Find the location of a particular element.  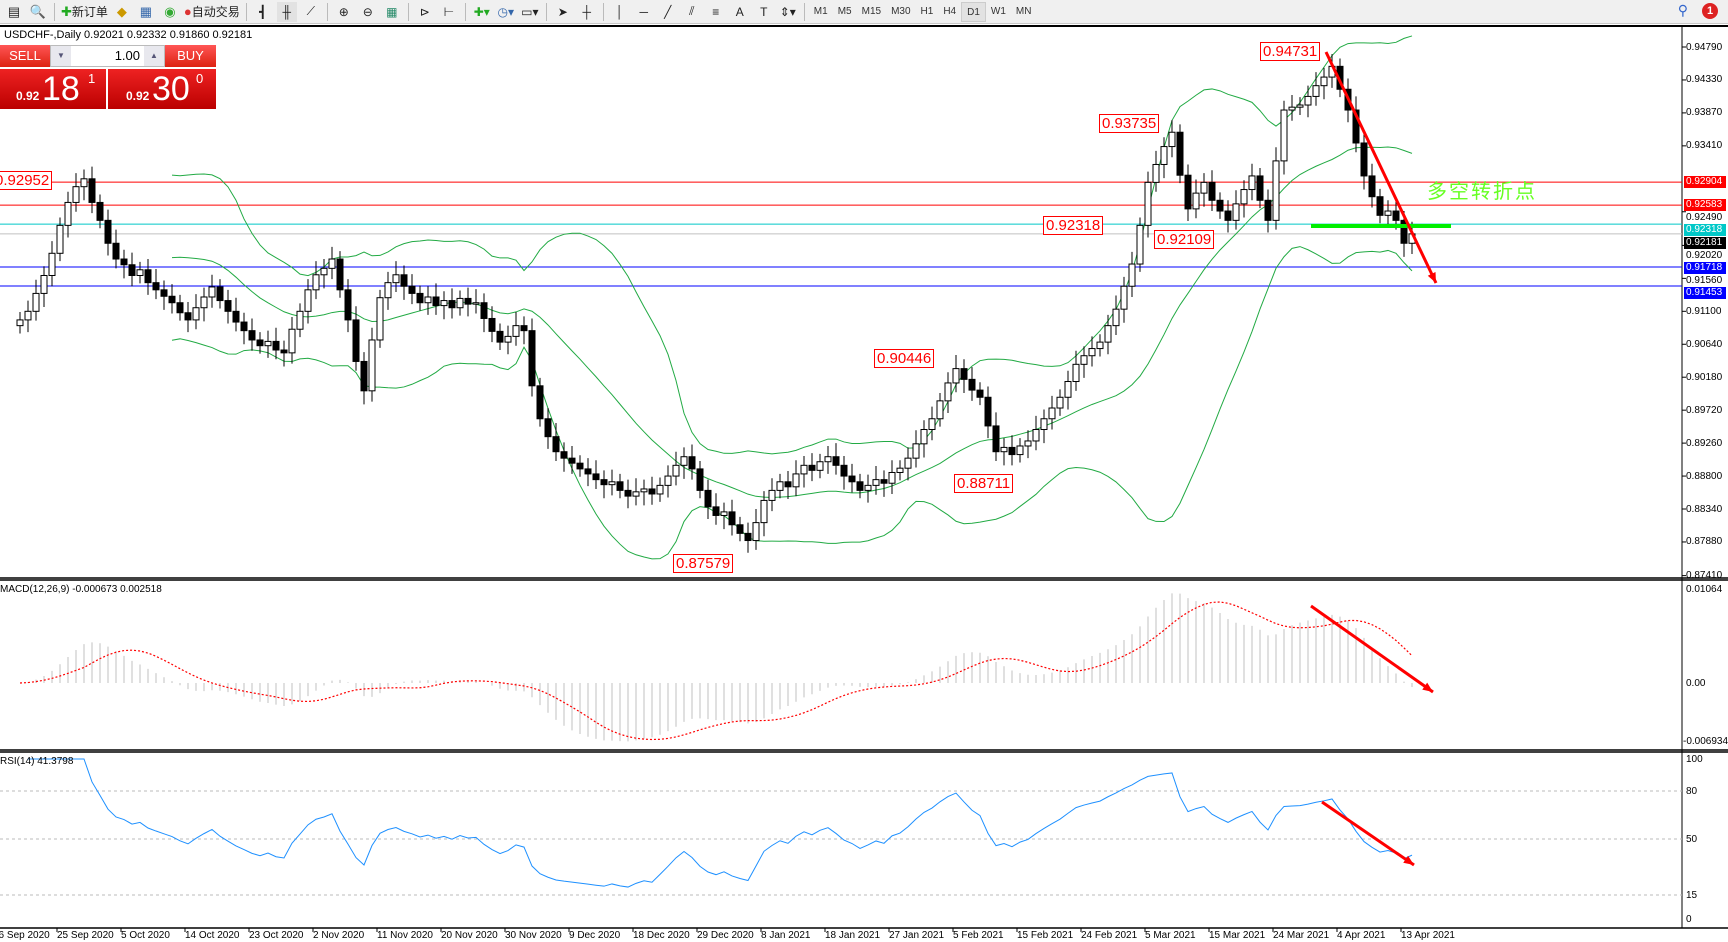

profiles-icon: ▤ is located at coordinates (14, 11).